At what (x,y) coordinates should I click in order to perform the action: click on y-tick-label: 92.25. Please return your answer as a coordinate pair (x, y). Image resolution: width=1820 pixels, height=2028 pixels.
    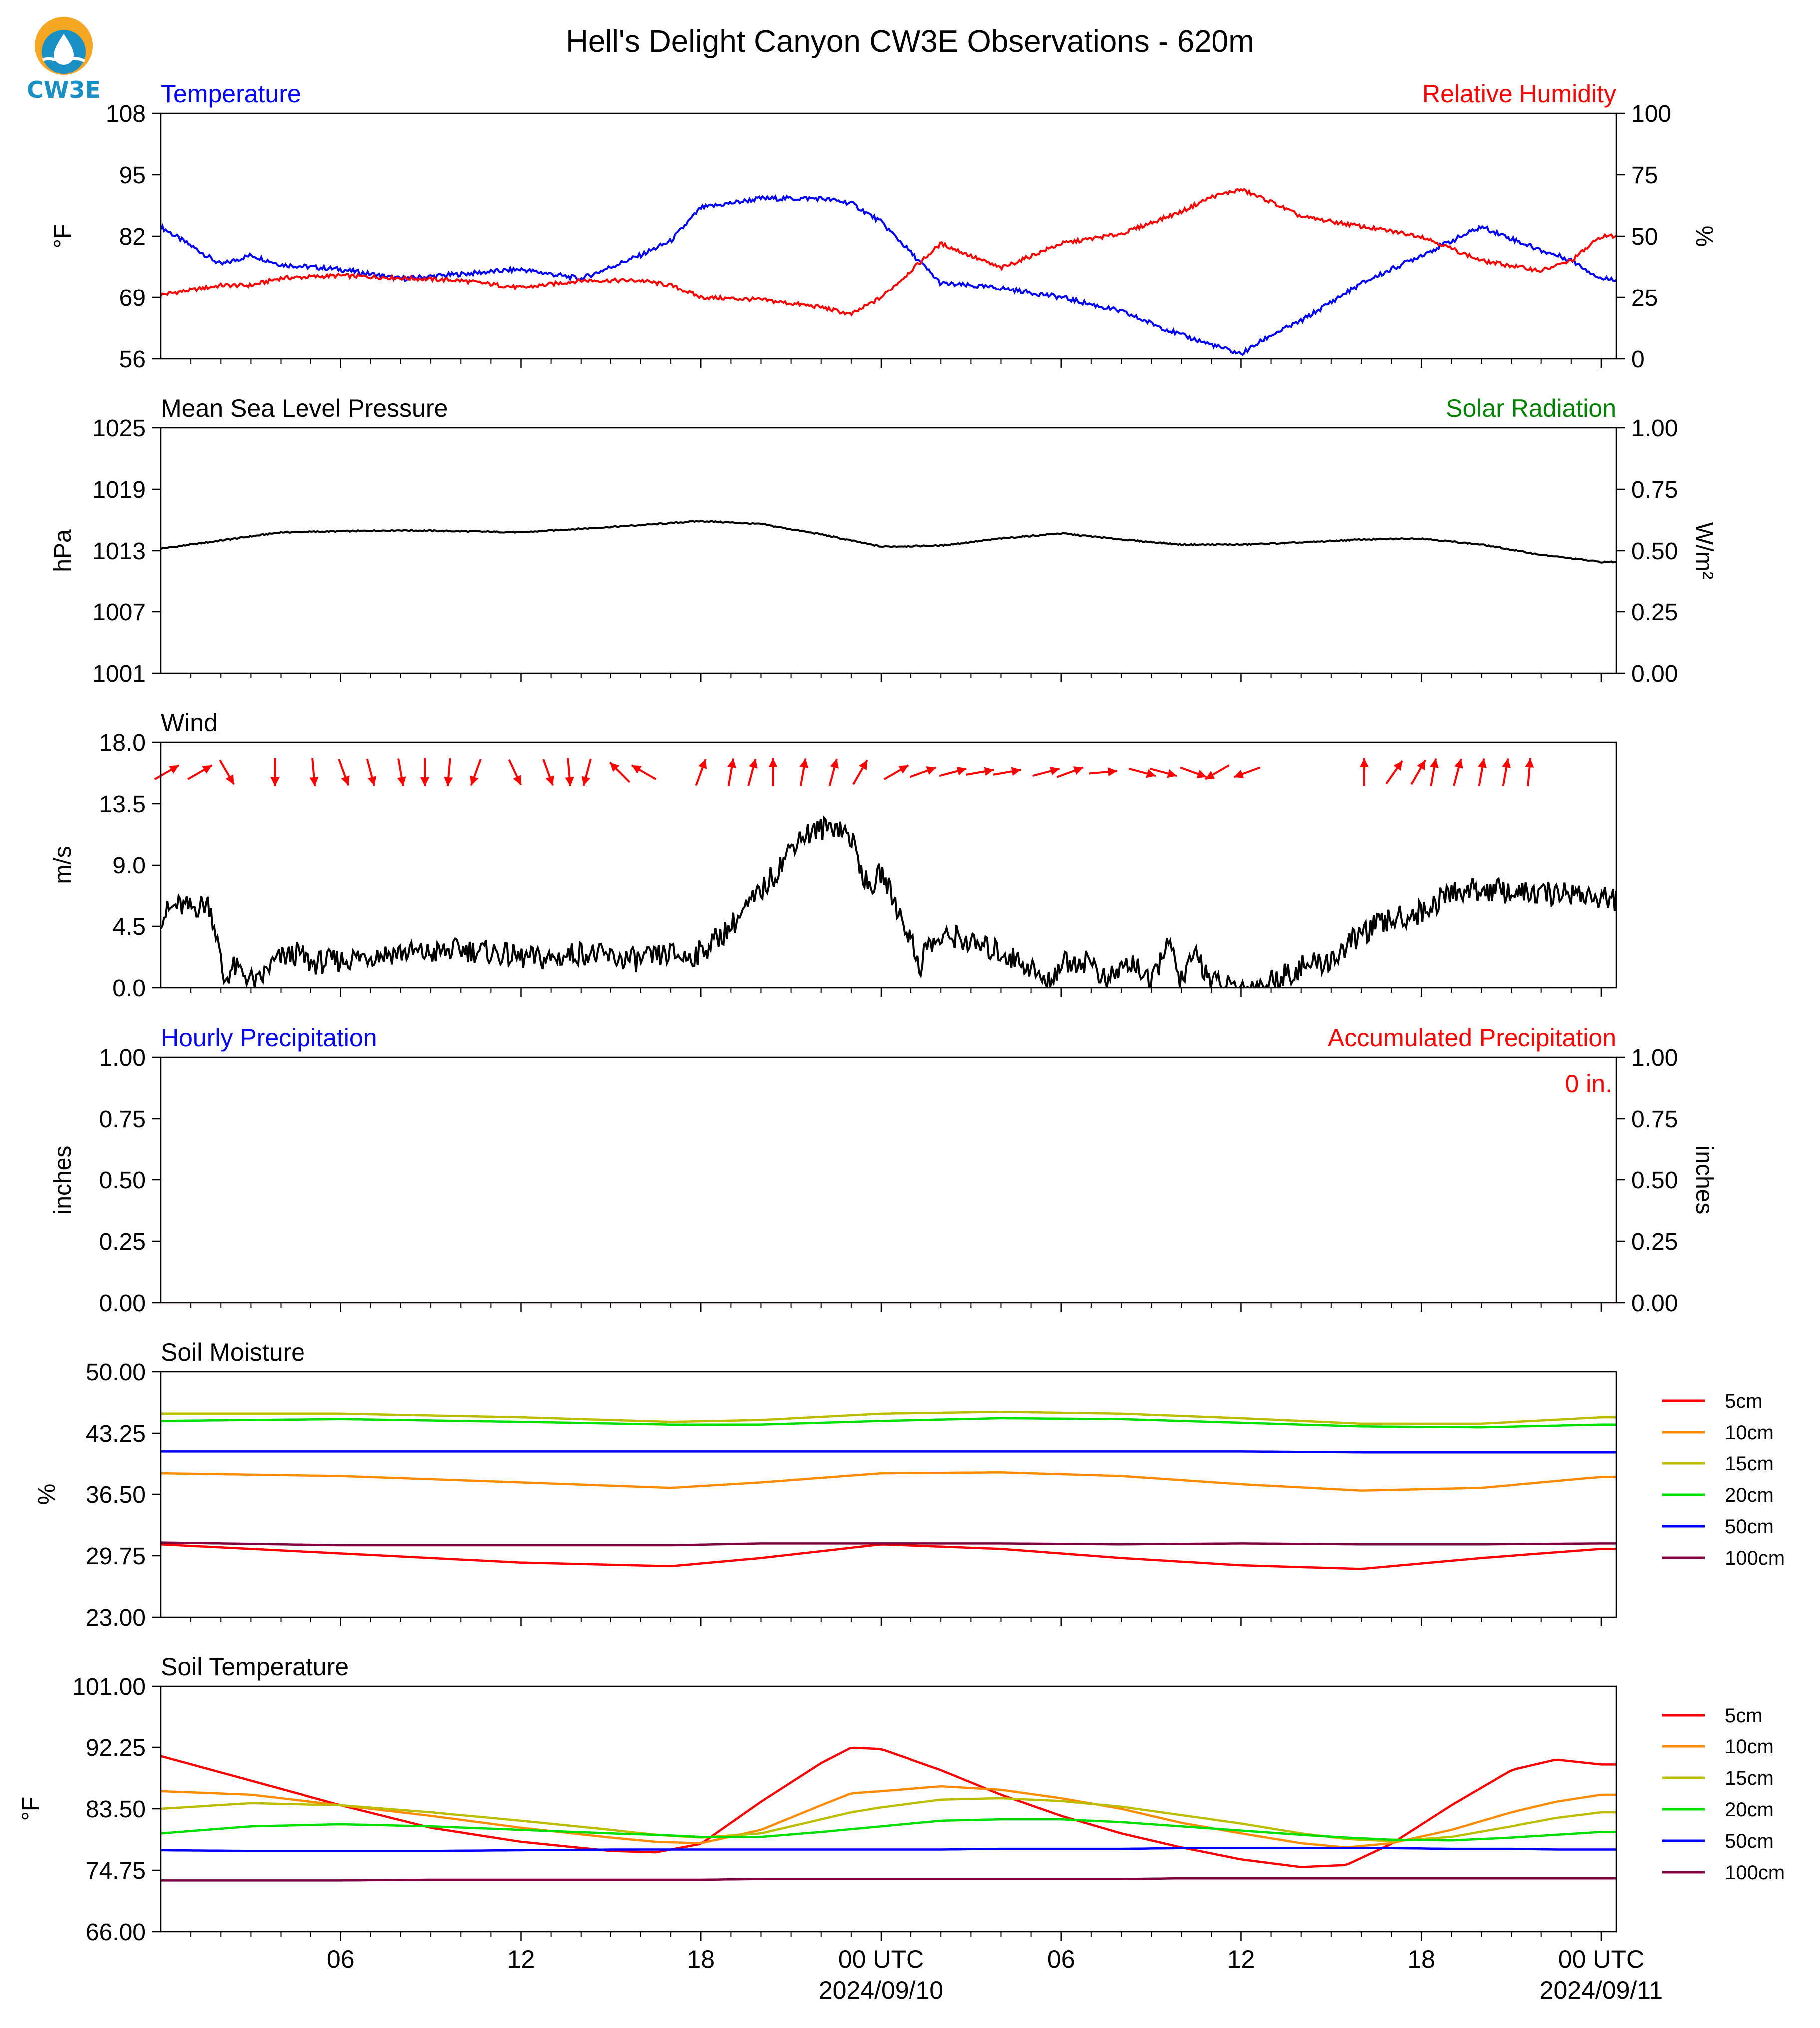
    Looking at the image, I should click on (116, 1748).